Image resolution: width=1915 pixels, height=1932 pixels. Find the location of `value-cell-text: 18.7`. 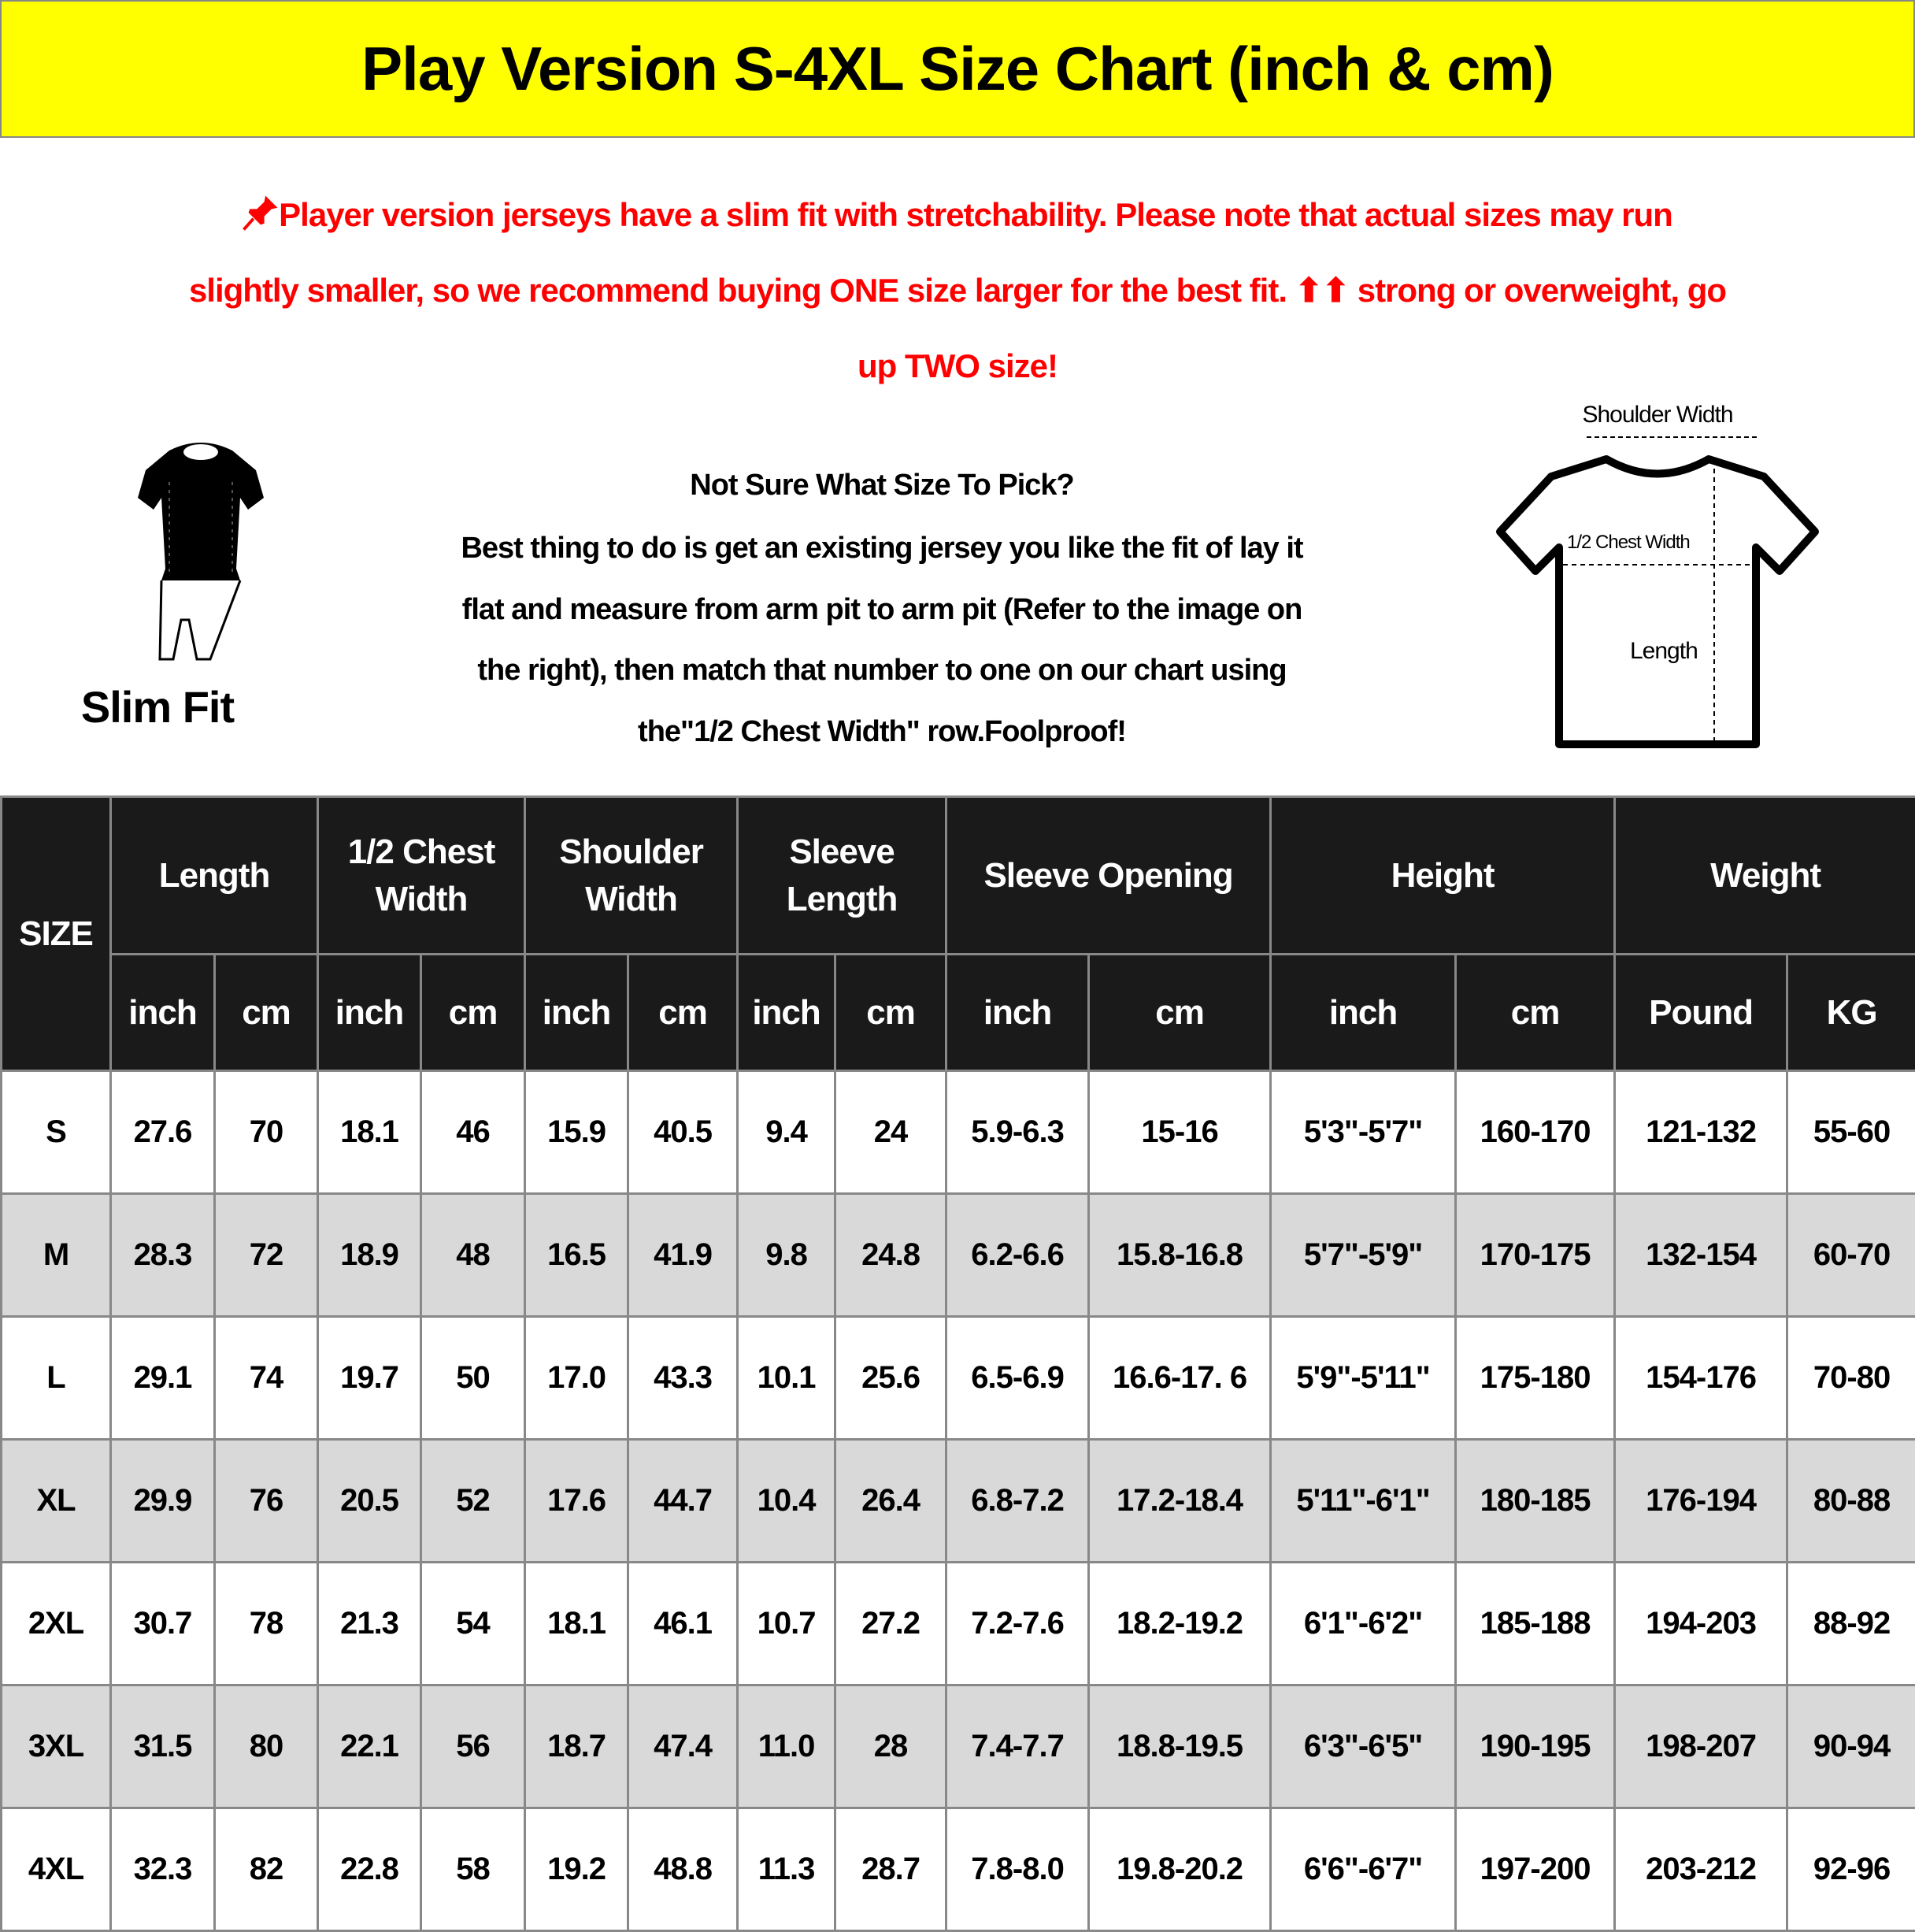

value-cell-text: 18.7 is located at coordinates (576, 1746).